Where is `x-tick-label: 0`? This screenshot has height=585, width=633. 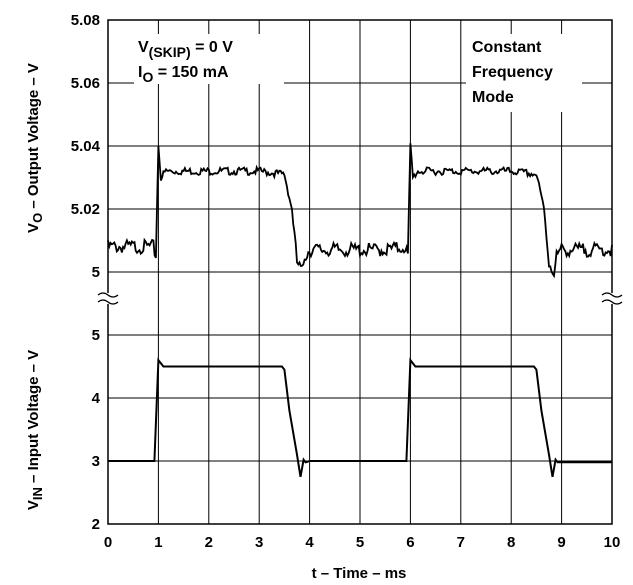
x-tick-label: 0 is located at coordinates (108, 542).